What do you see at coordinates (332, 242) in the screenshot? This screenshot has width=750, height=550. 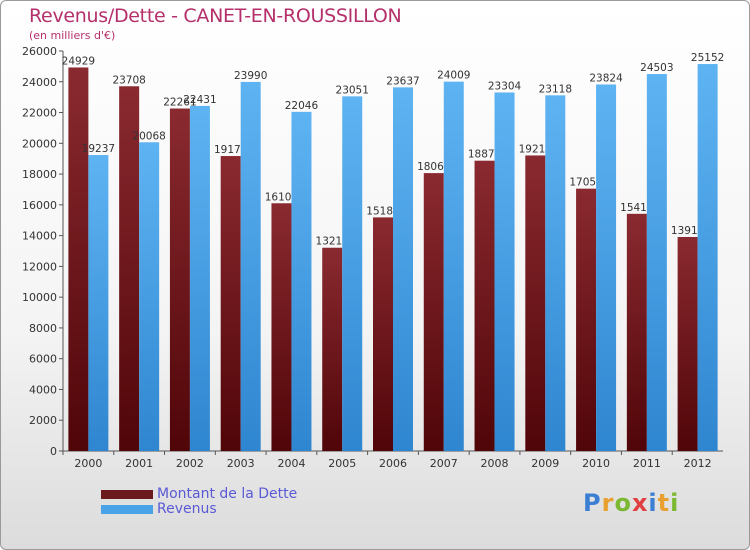 I see `data-label-dette: 13212` at bounding box center [332, 242].